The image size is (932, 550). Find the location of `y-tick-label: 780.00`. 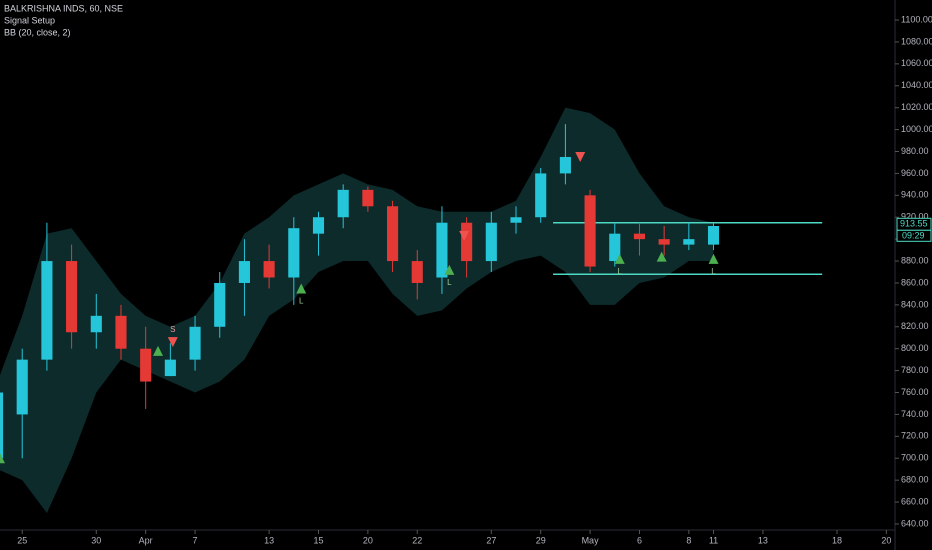

y-tick-label: 780.00 is located at coordinates (915, 370).